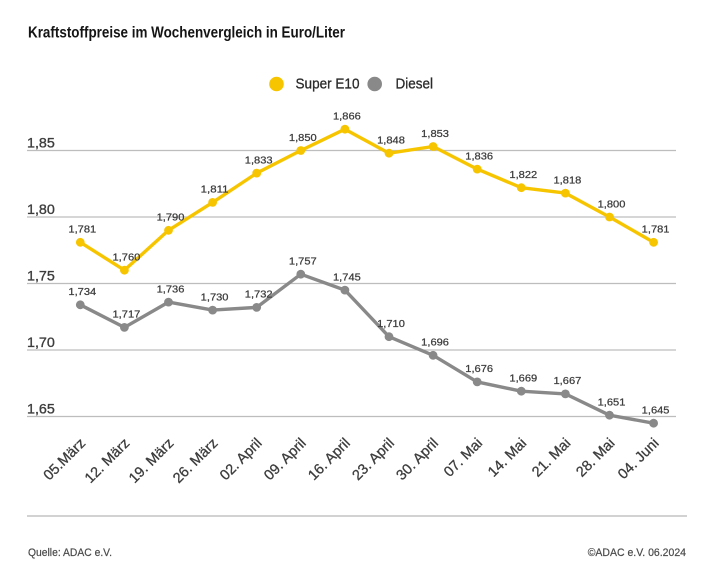 The image size is (713, 572). I want to click on svg-text: 1,811, so click(215, 190).